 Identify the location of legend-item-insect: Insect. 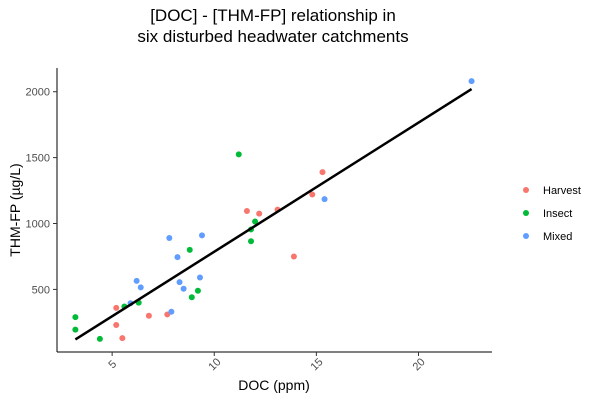
(547, 214).